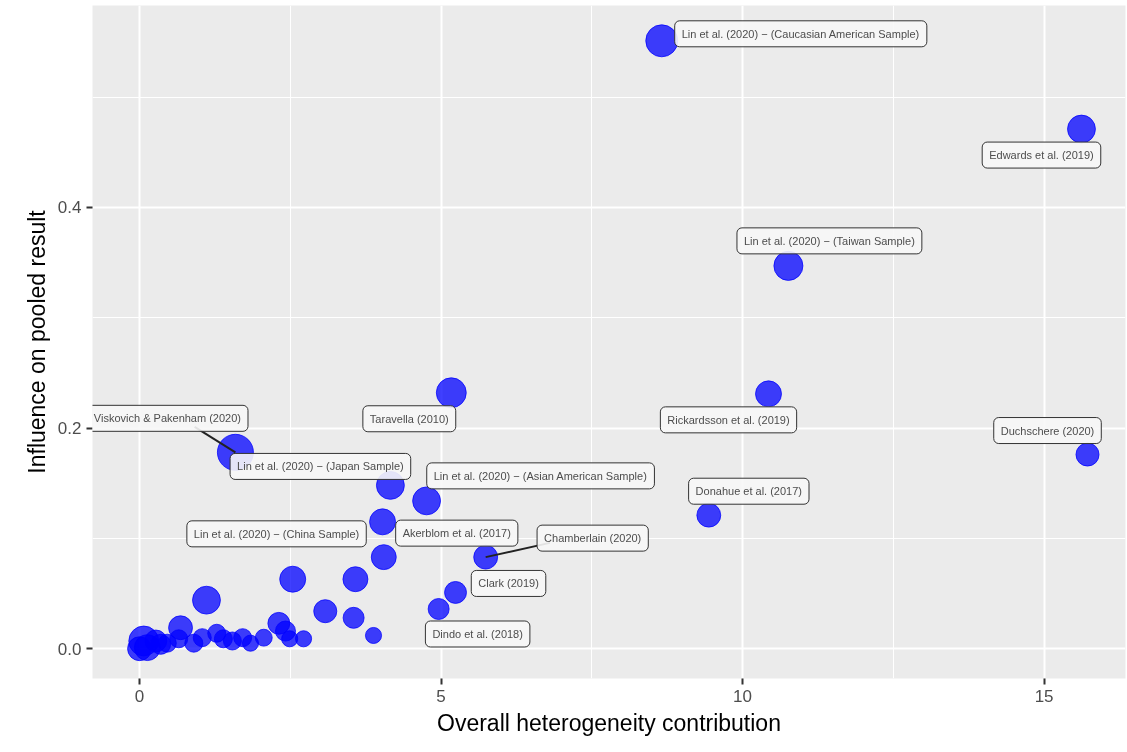  Describe the element at coordinates (1044, 696) in the screenshot. I see `x-tick-label: 15` at that location.